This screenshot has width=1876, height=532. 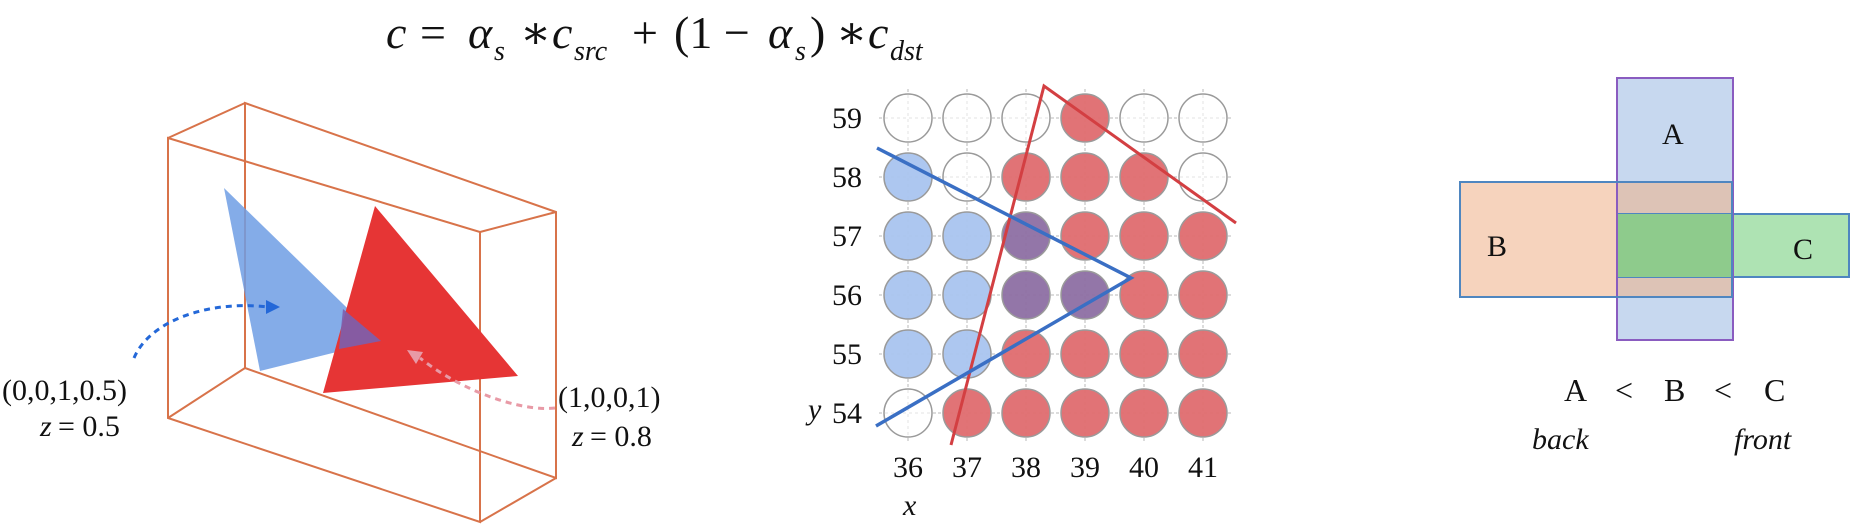 I want to click on grid-y-axis-label: y, so click(x=813, y=409).